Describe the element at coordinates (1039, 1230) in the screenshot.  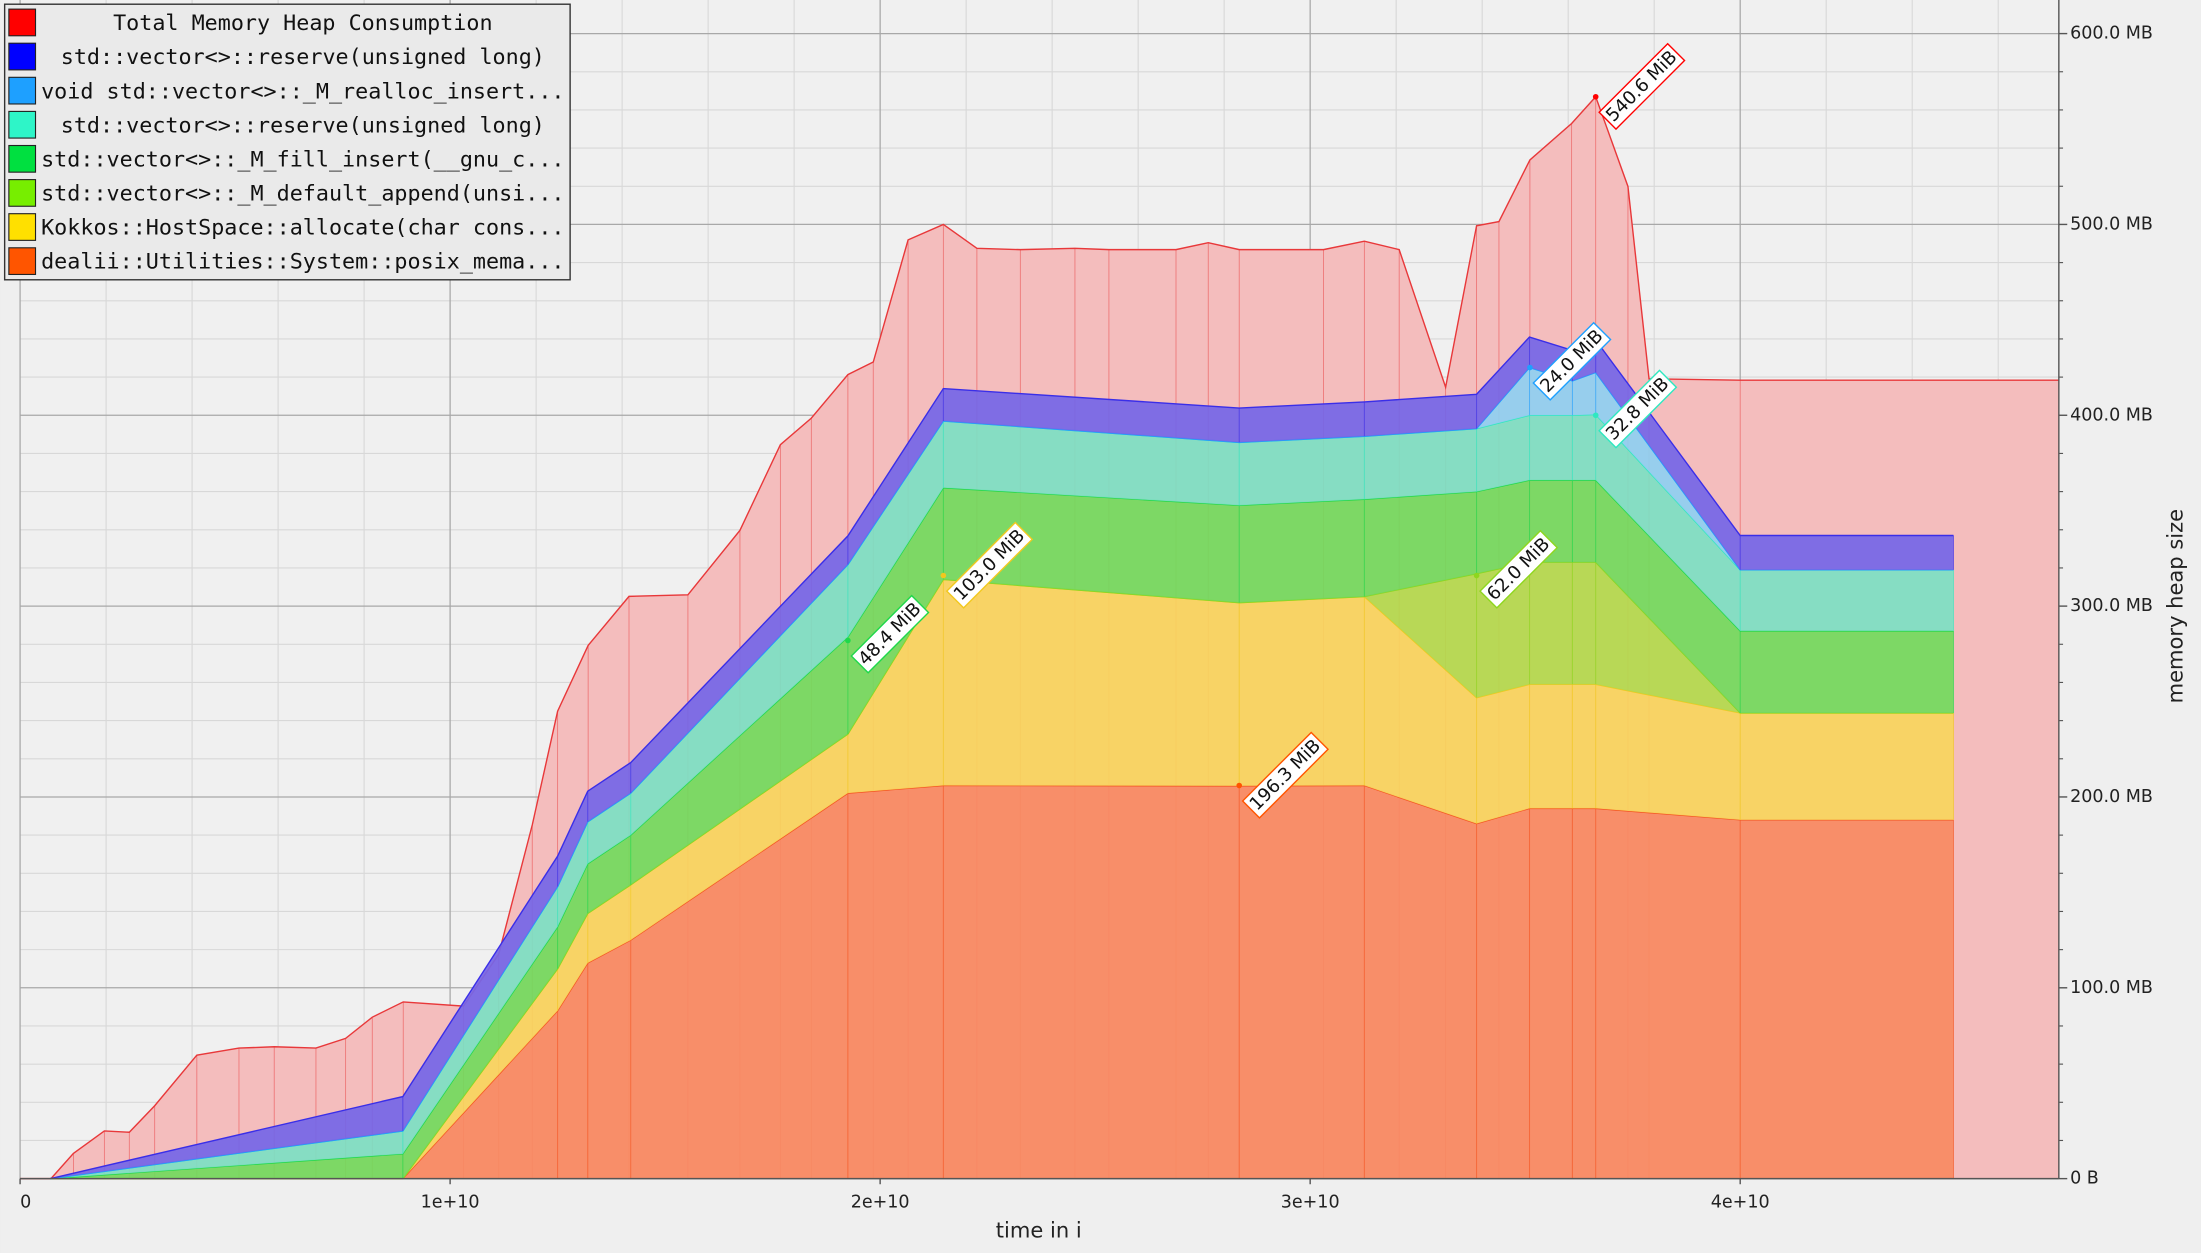
I see `x-axis-label: time in i` at that location.